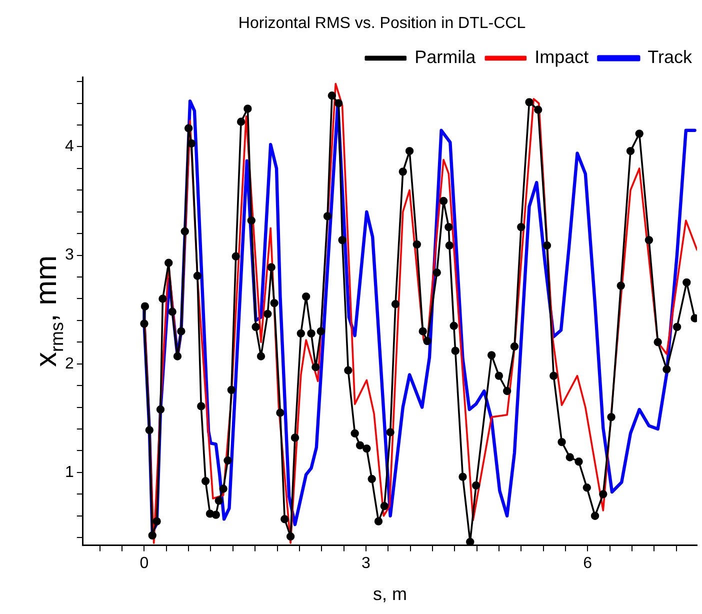 Image resolution: width=702 pixels, height=614 pixels. What do you see at coordinates (445, 57) in the screenshot?
I see `legend-label: Parmila` at bounding box center [445, 57].